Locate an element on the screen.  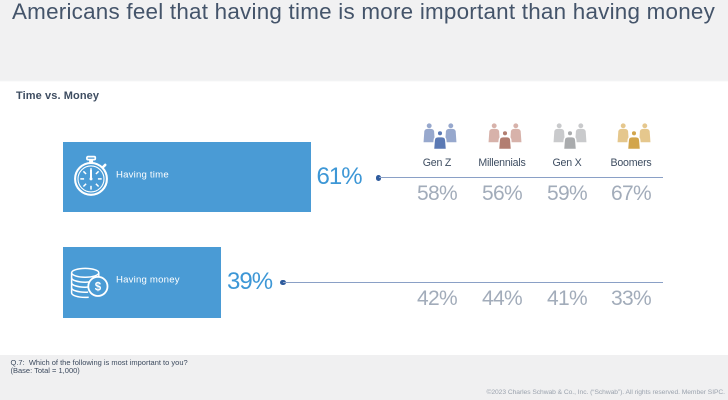
pct-money-millennials: 44% is located at coordinates (502, 298).